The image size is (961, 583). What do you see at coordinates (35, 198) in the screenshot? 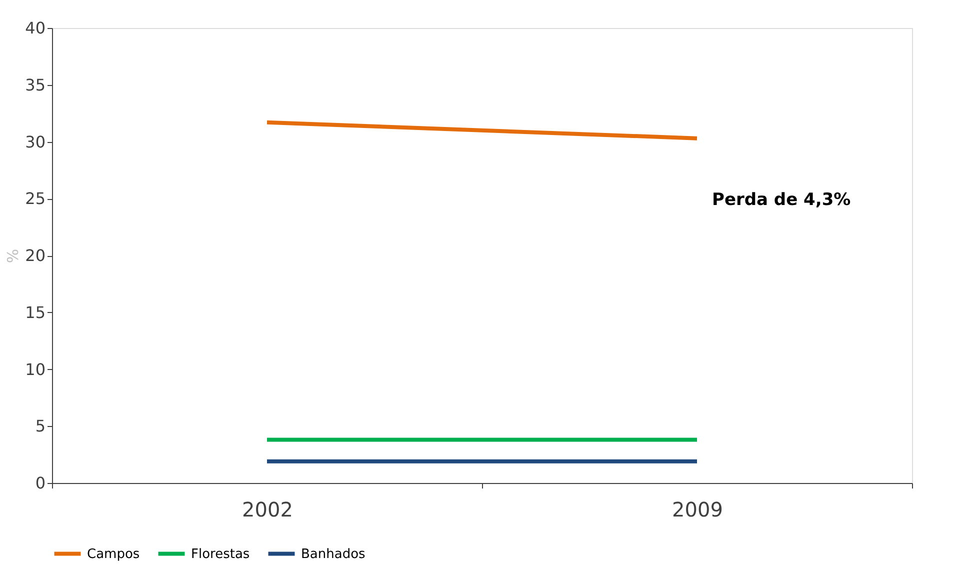
I see `y-tick-label: 25` at bounding box center [35, 198].